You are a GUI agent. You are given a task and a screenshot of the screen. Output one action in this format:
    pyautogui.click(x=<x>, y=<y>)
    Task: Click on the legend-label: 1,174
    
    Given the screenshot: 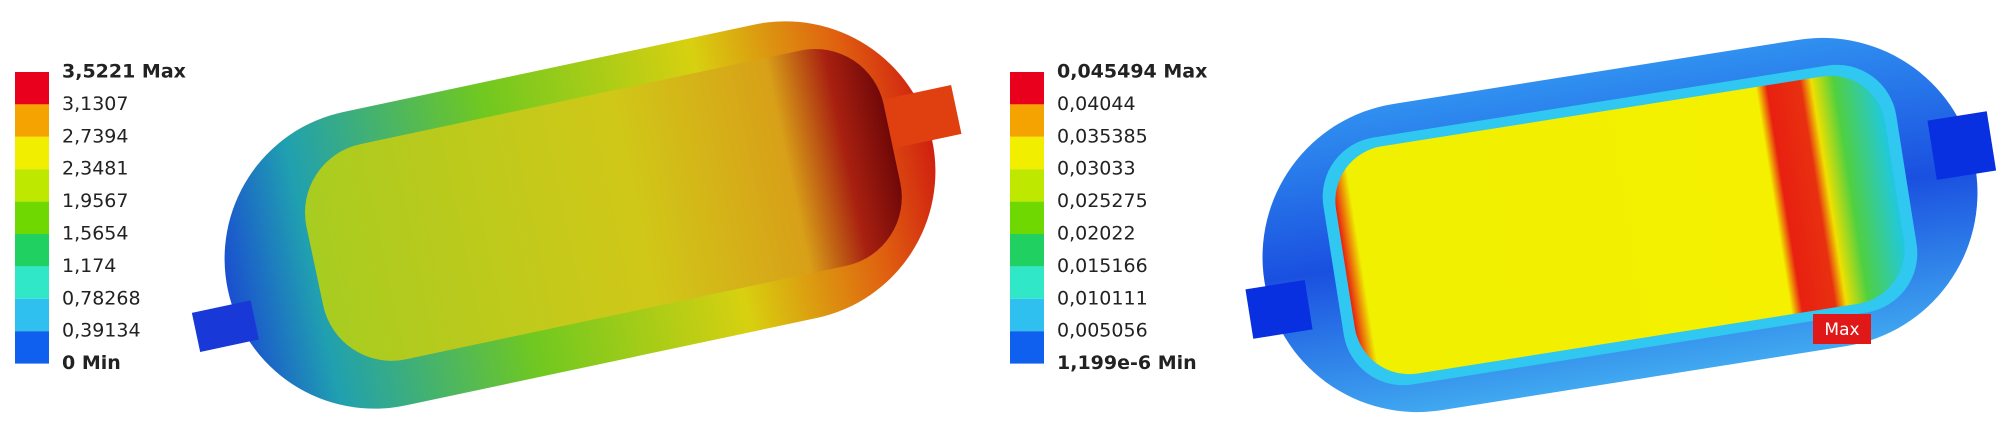 What is the action you would take?
    pyautogui.click(x=89, y=266)
    